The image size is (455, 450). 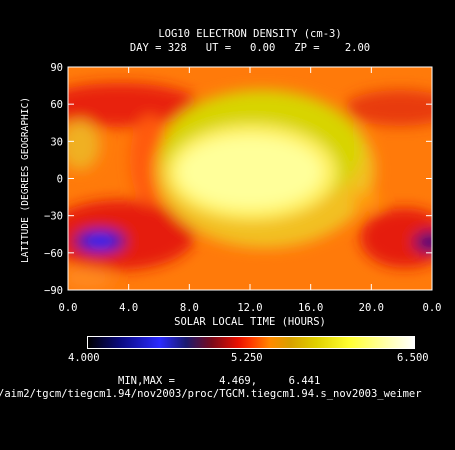 What do you see at coordinates (56, 105) in the screenshot?
I see `y-tick-label: 60` at bounding box center [56, 105].